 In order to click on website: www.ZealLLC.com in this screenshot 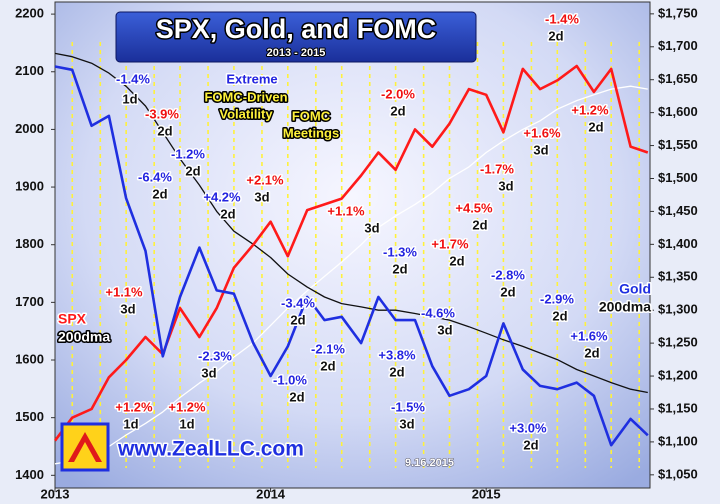, I will do `click(210, 449)`.